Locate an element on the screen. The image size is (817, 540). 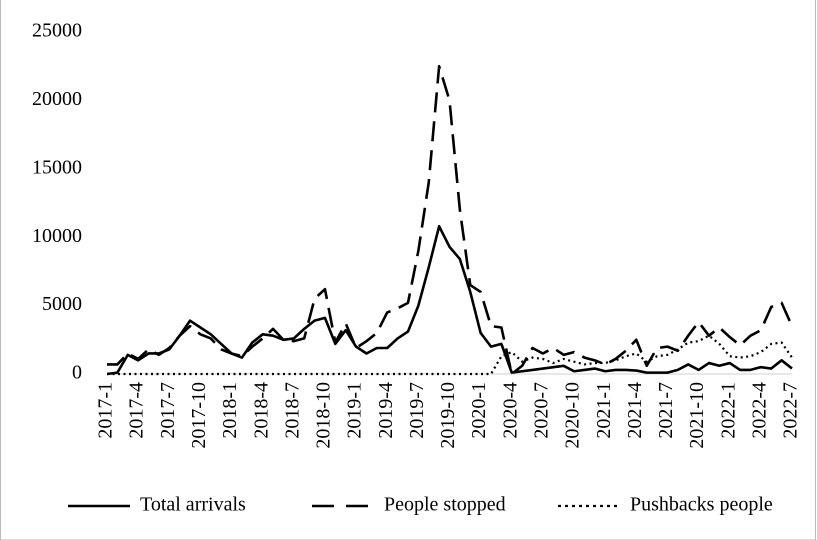
x-tick-label: 2019-10 is located at coordinates (448, 415).